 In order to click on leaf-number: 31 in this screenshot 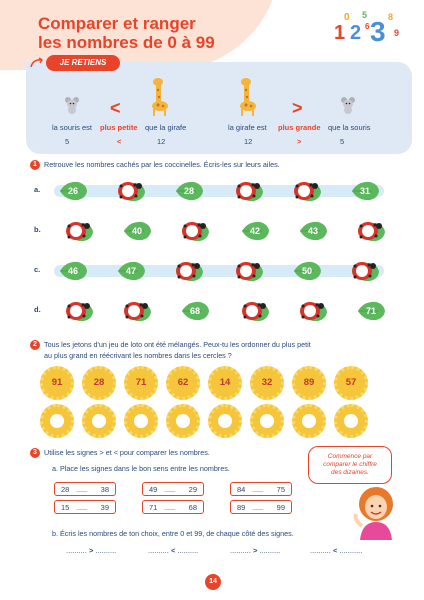, I will do `click(365, 191)`.